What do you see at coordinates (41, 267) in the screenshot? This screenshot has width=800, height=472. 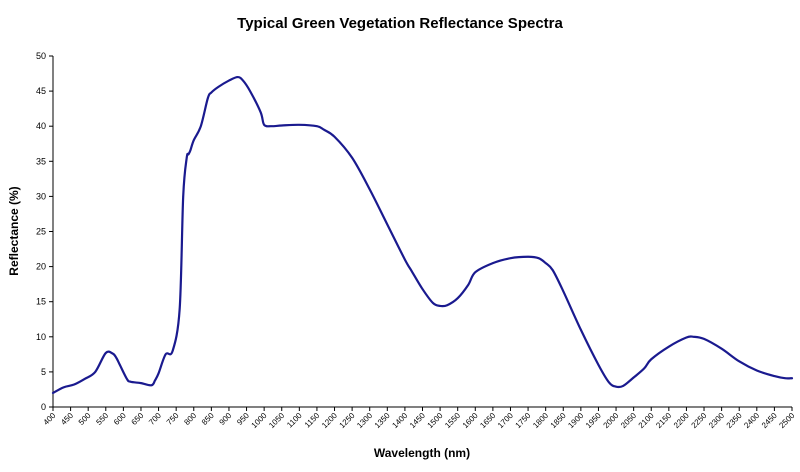 I see `y-tick-label: 20` at bounding box center [41, 267].